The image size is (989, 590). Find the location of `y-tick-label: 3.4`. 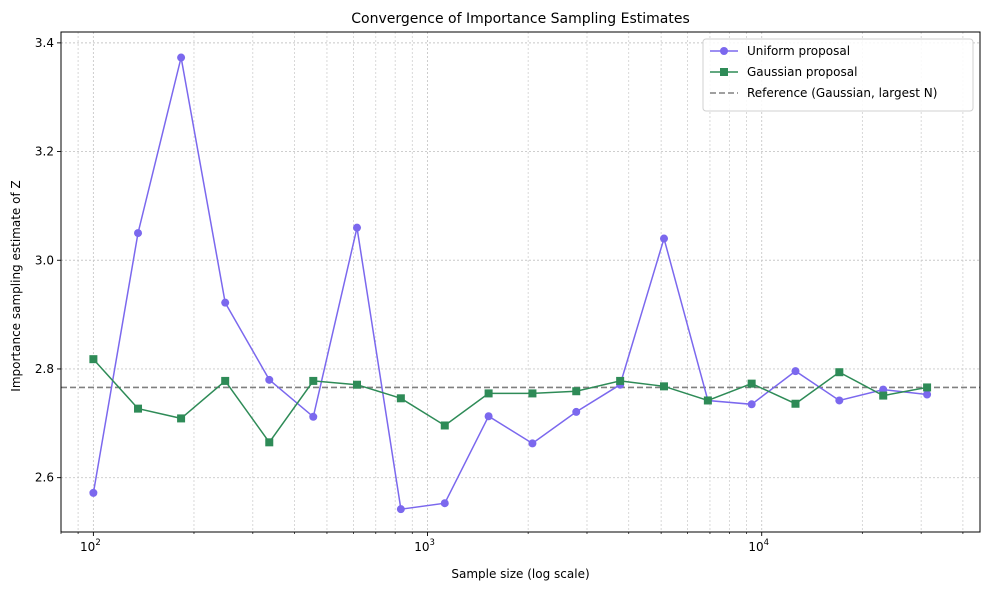

y-tick-label: 3.4 is located at coordinates (44, 43).